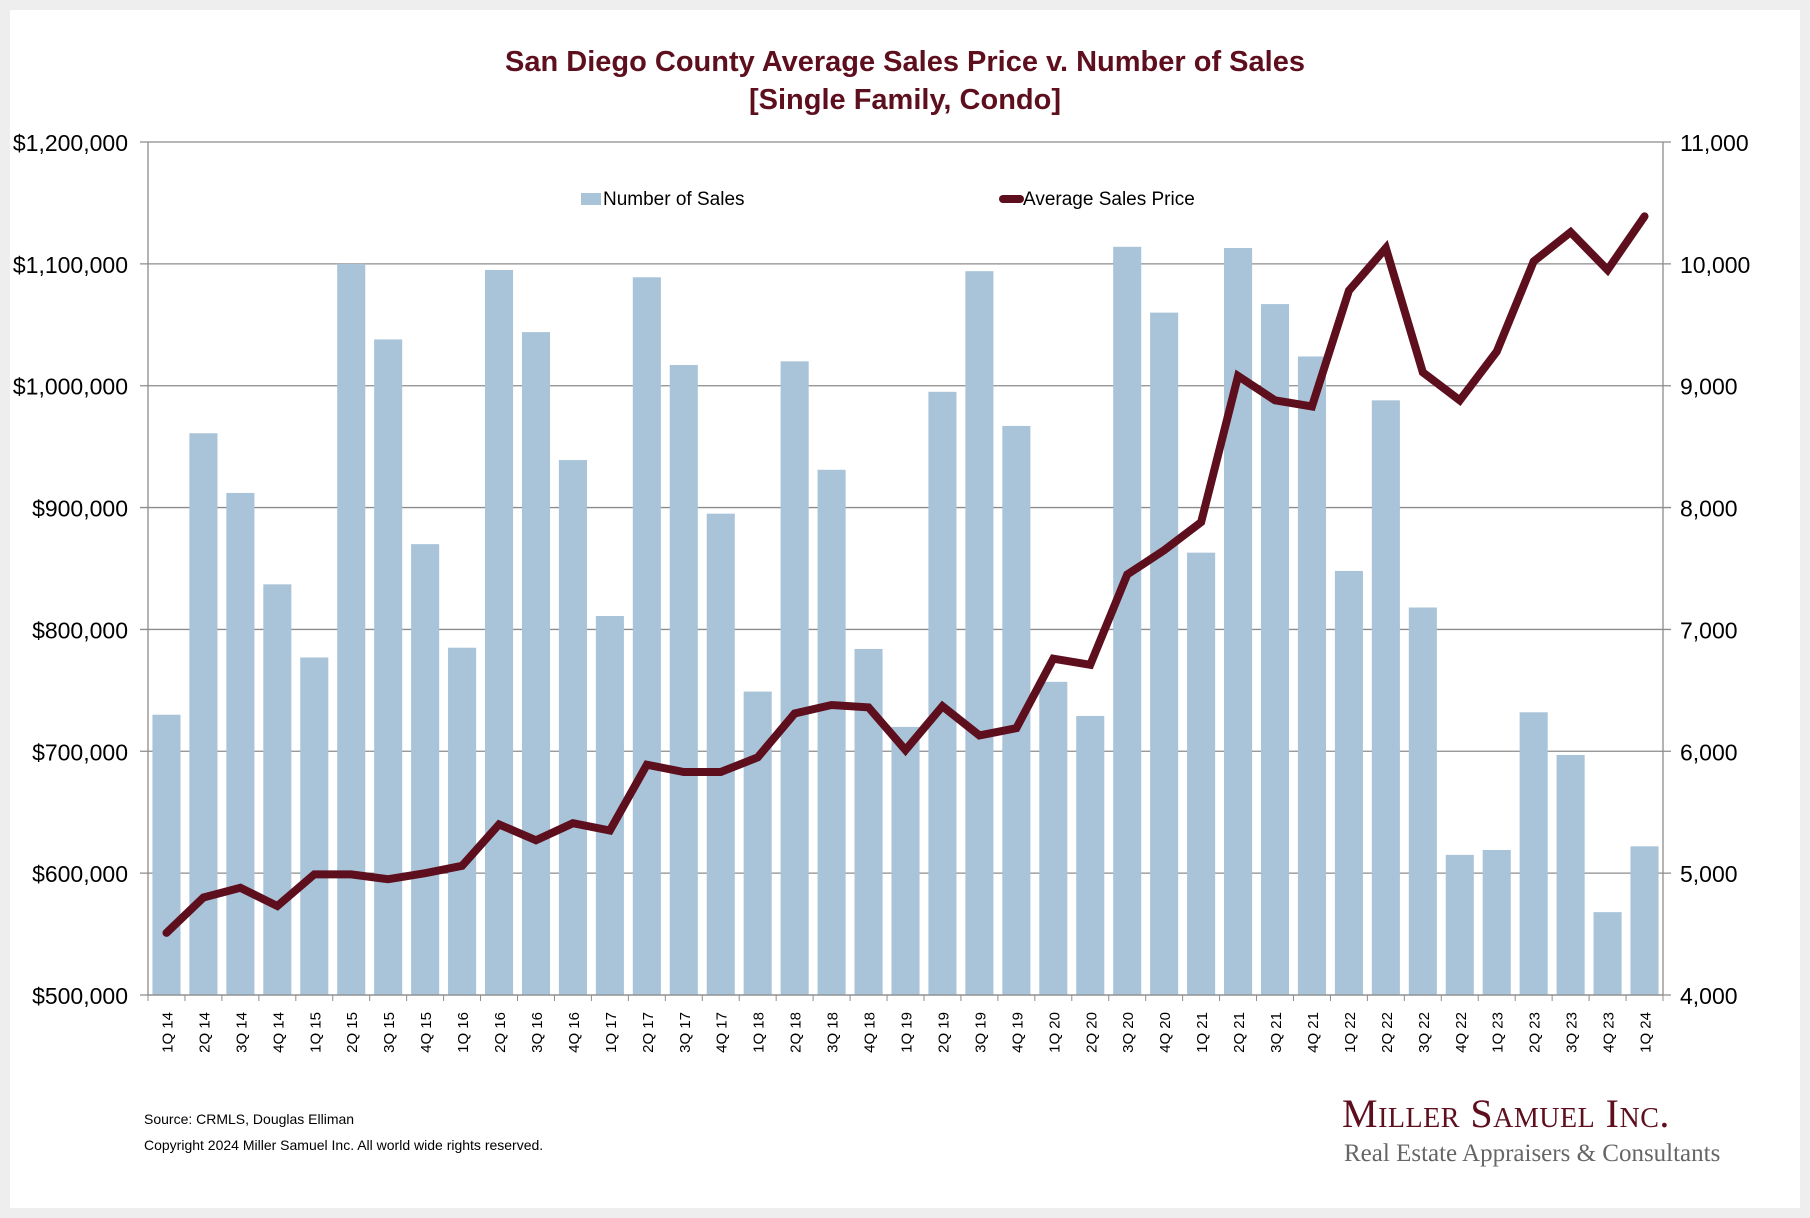 The height and width of the screenshot is (1218, 1810). I want to click on x-tick-label: 3Q 20, so click(1128, 1032).